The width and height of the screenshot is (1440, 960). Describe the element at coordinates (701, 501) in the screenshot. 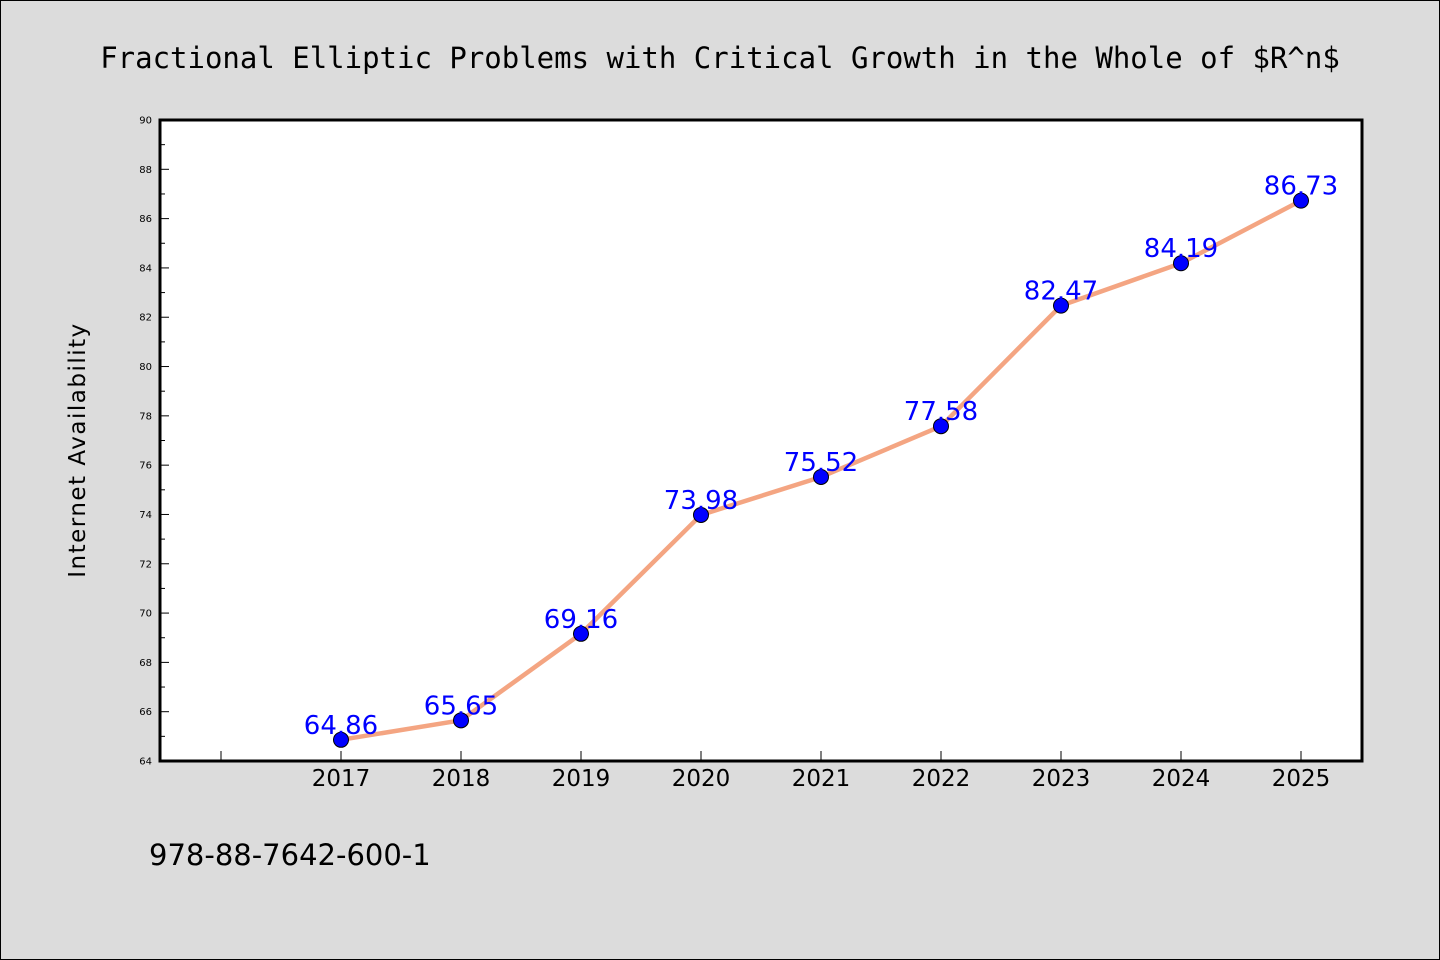

I see `data-label: 73.98` at that location.